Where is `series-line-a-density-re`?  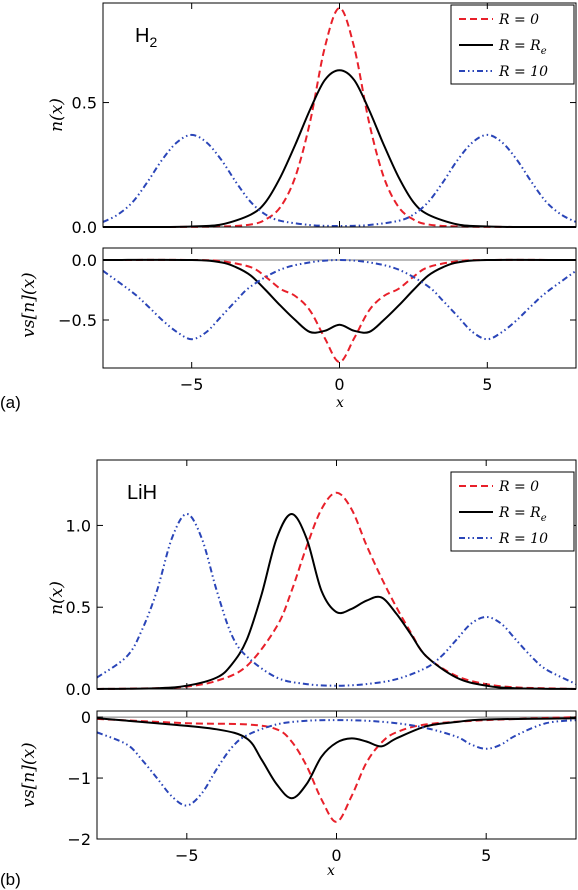
series-line-a-density-re is located at coordinates (339, 149).